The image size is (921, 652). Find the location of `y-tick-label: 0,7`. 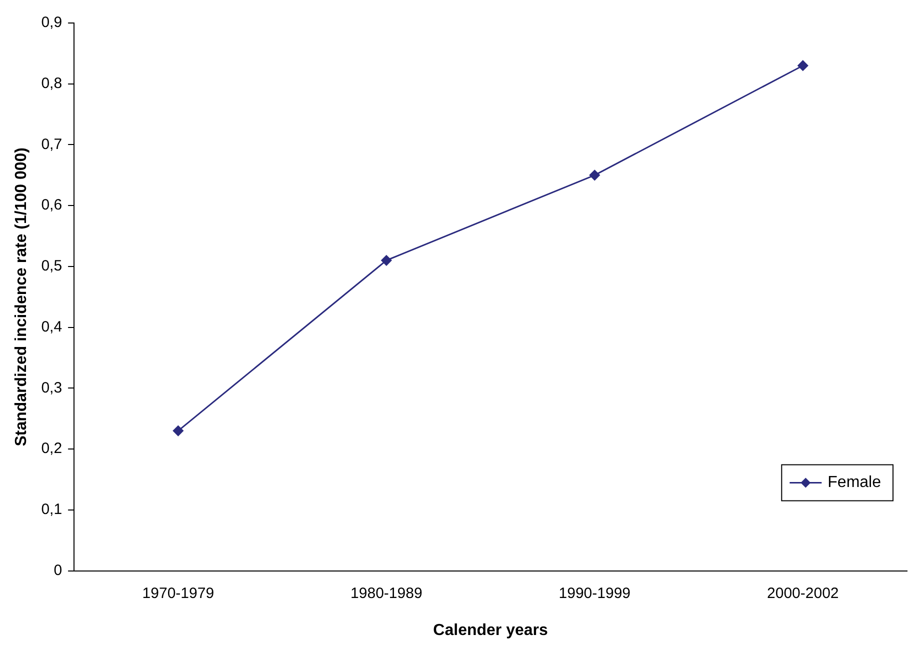

y-tick-label: 0,7 is located at coordinates (51, 144).